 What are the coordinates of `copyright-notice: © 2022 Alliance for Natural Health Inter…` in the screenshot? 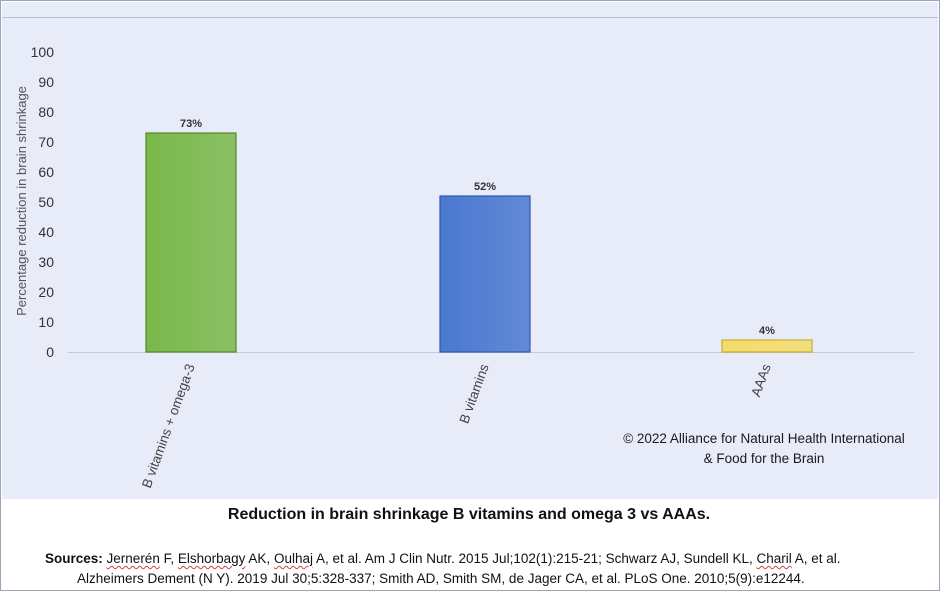 It's located at (764, 449).